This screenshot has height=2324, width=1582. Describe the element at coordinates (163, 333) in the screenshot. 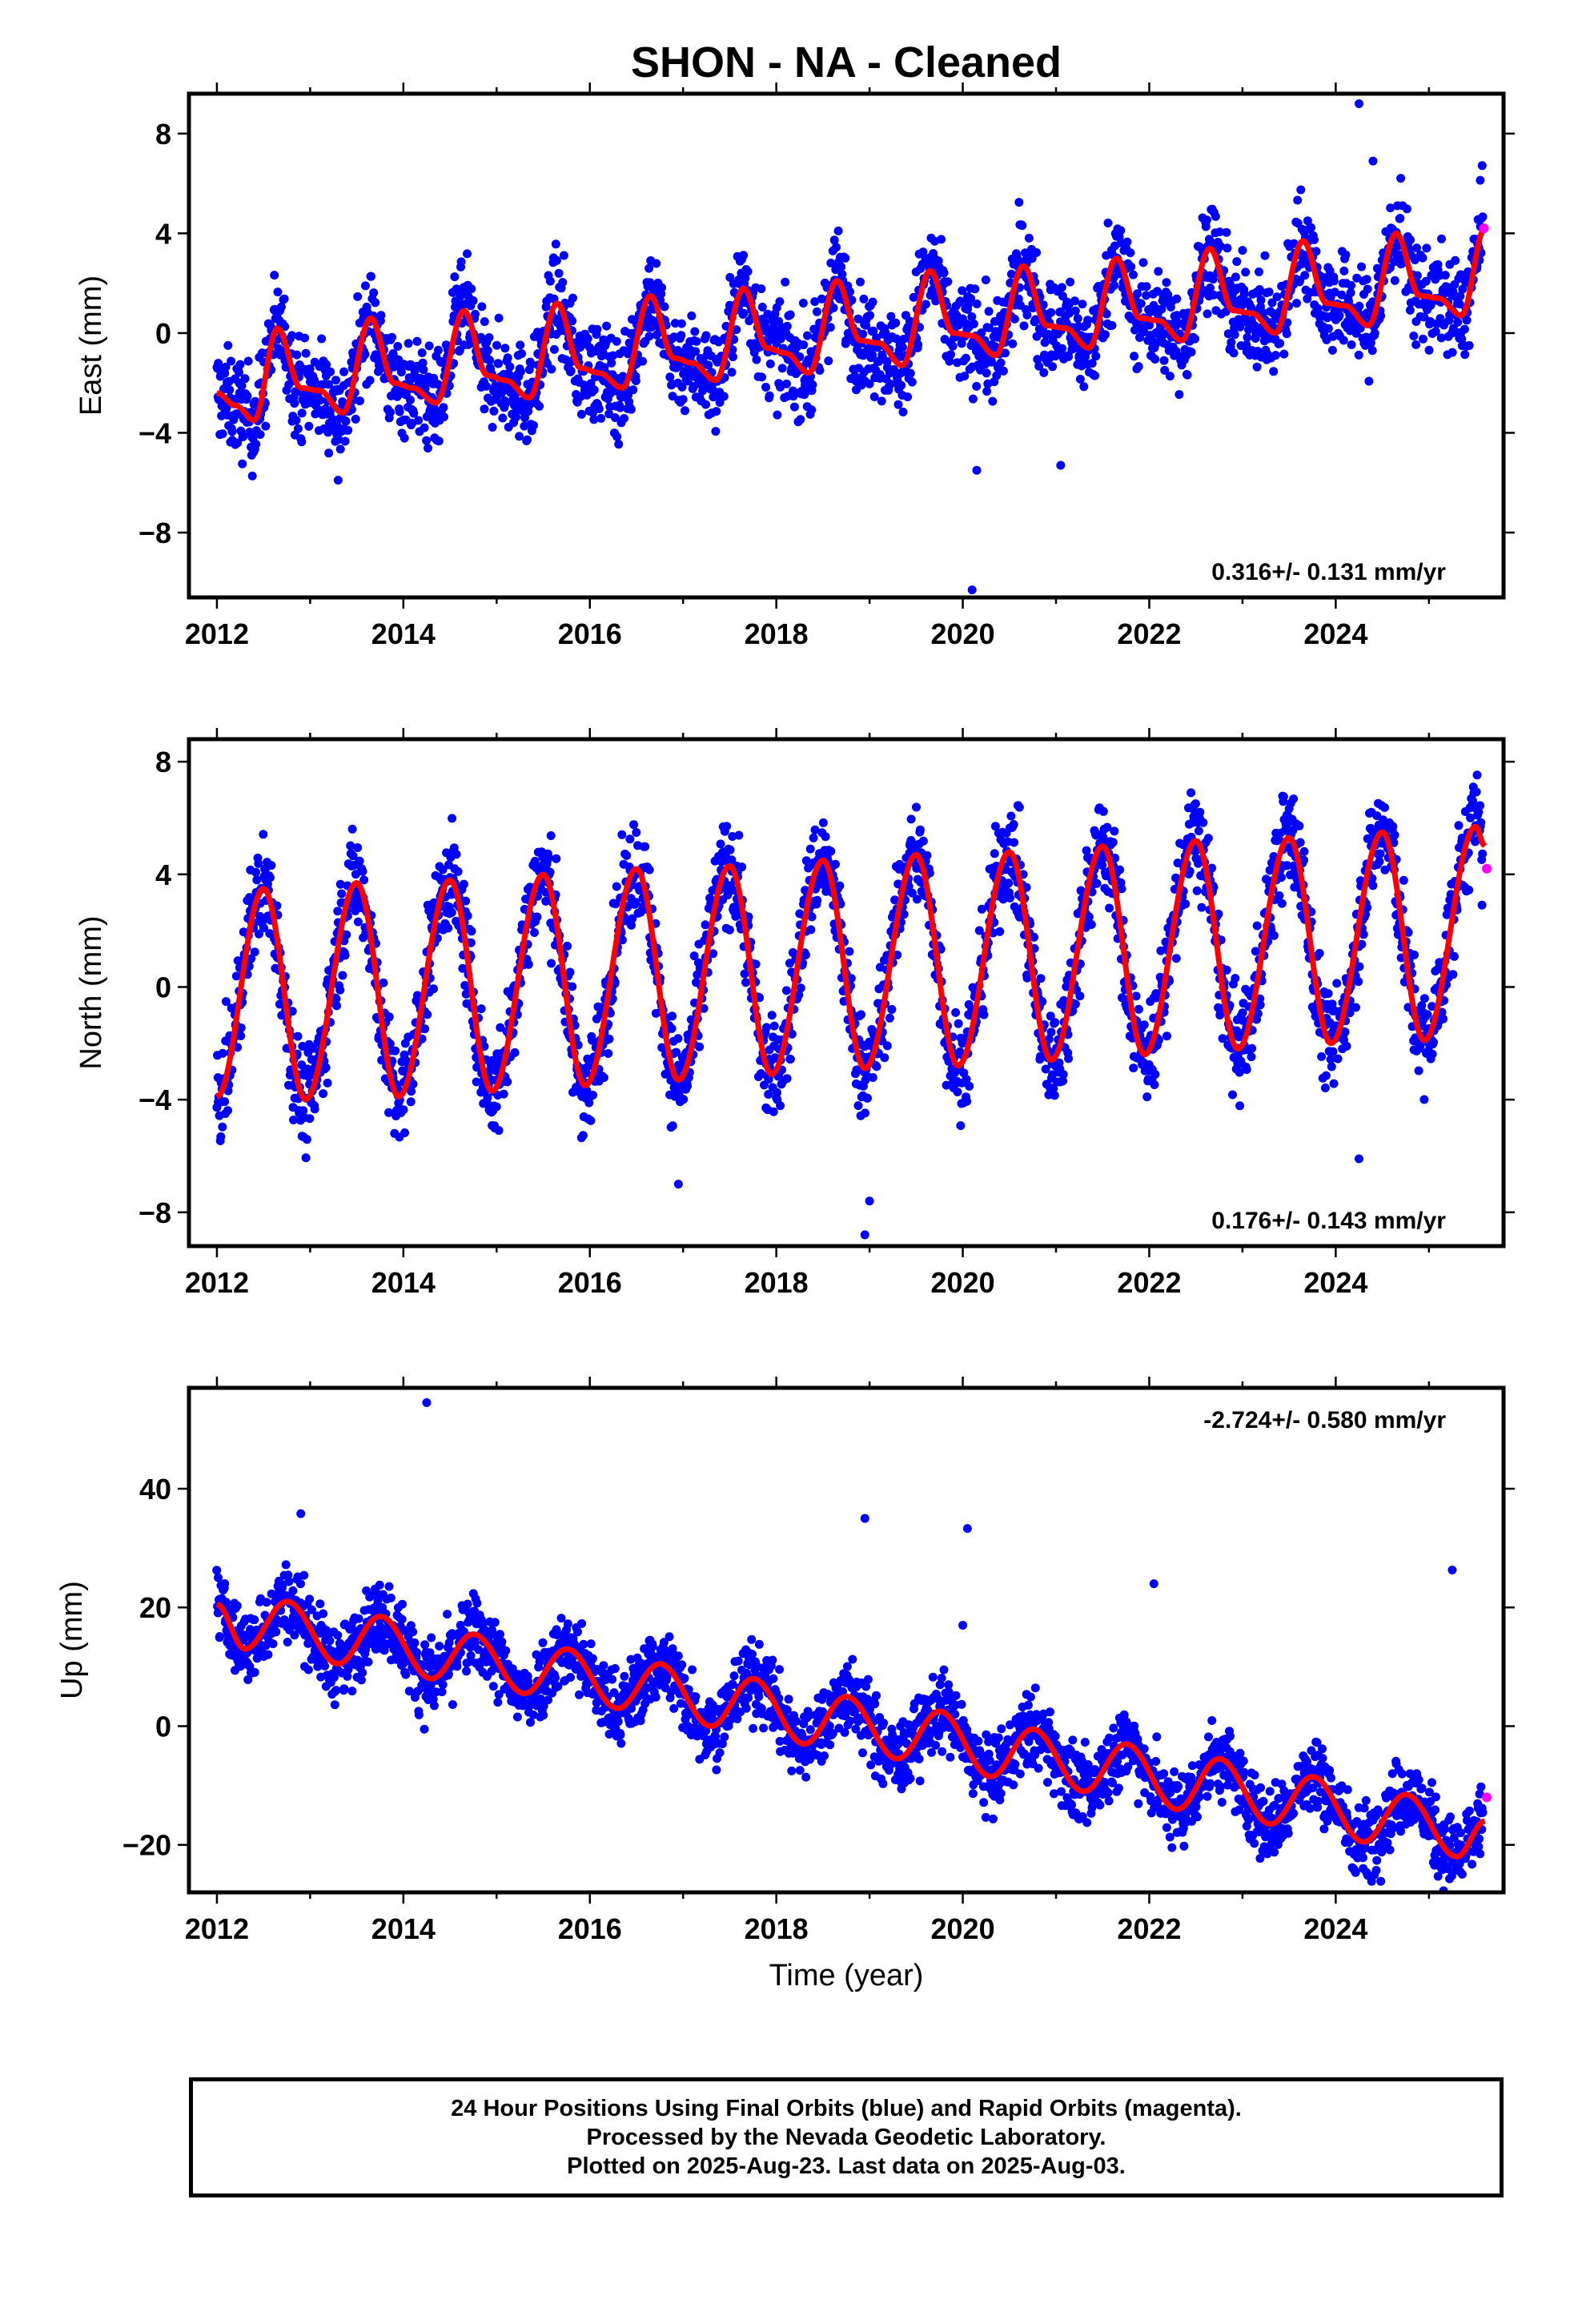

I see `y-tick-label: 0` at that location.